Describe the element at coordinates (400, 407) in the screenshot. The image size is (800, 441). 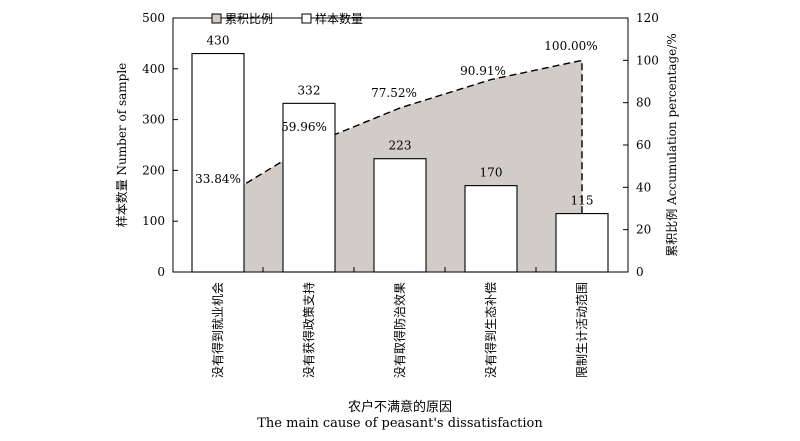
I see `x-axis-title-cn: 农户不满意的原因` at that location.